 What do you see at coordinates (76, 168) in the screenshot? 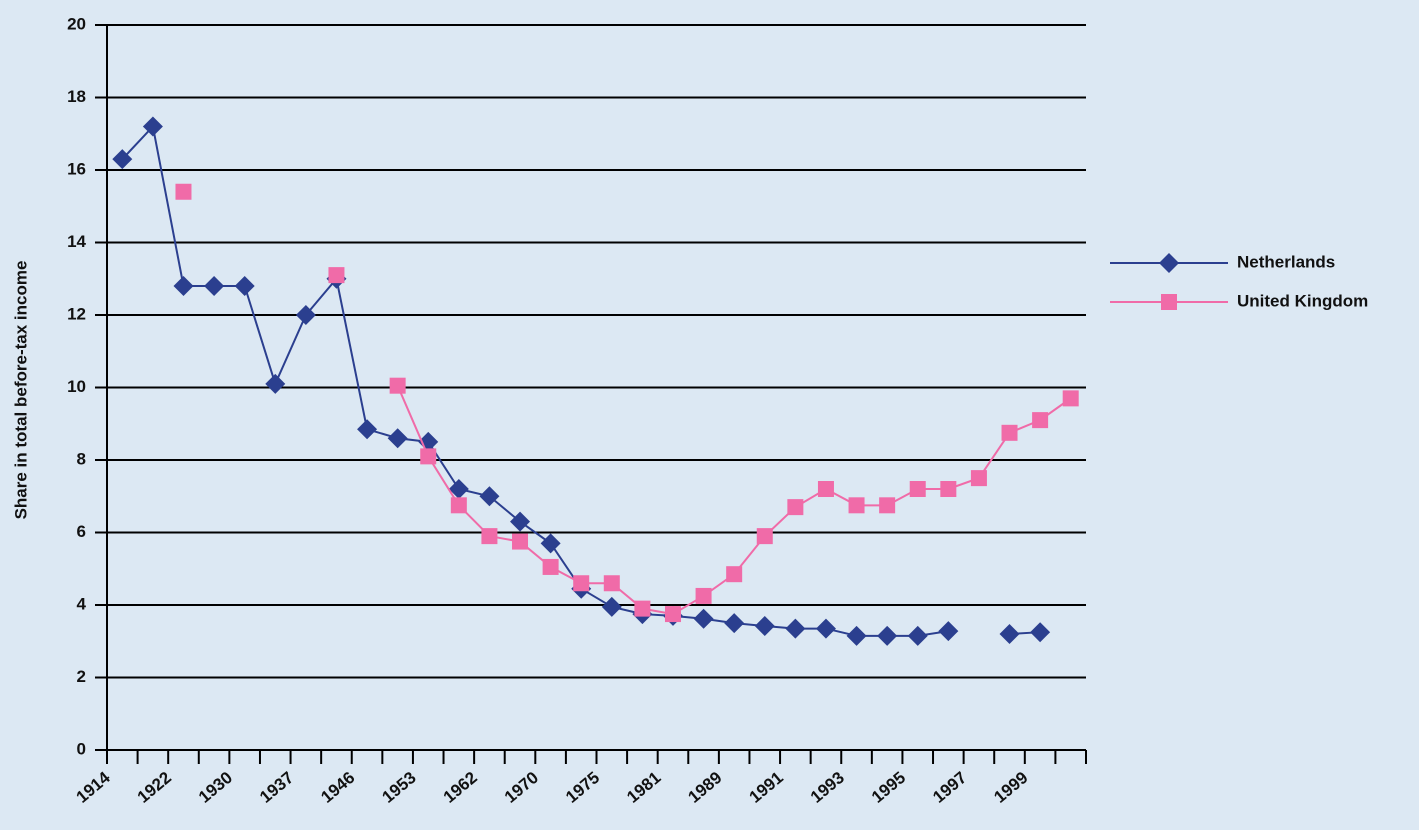
I see `y-tick-label: 16` at bounding box center [76, 168].